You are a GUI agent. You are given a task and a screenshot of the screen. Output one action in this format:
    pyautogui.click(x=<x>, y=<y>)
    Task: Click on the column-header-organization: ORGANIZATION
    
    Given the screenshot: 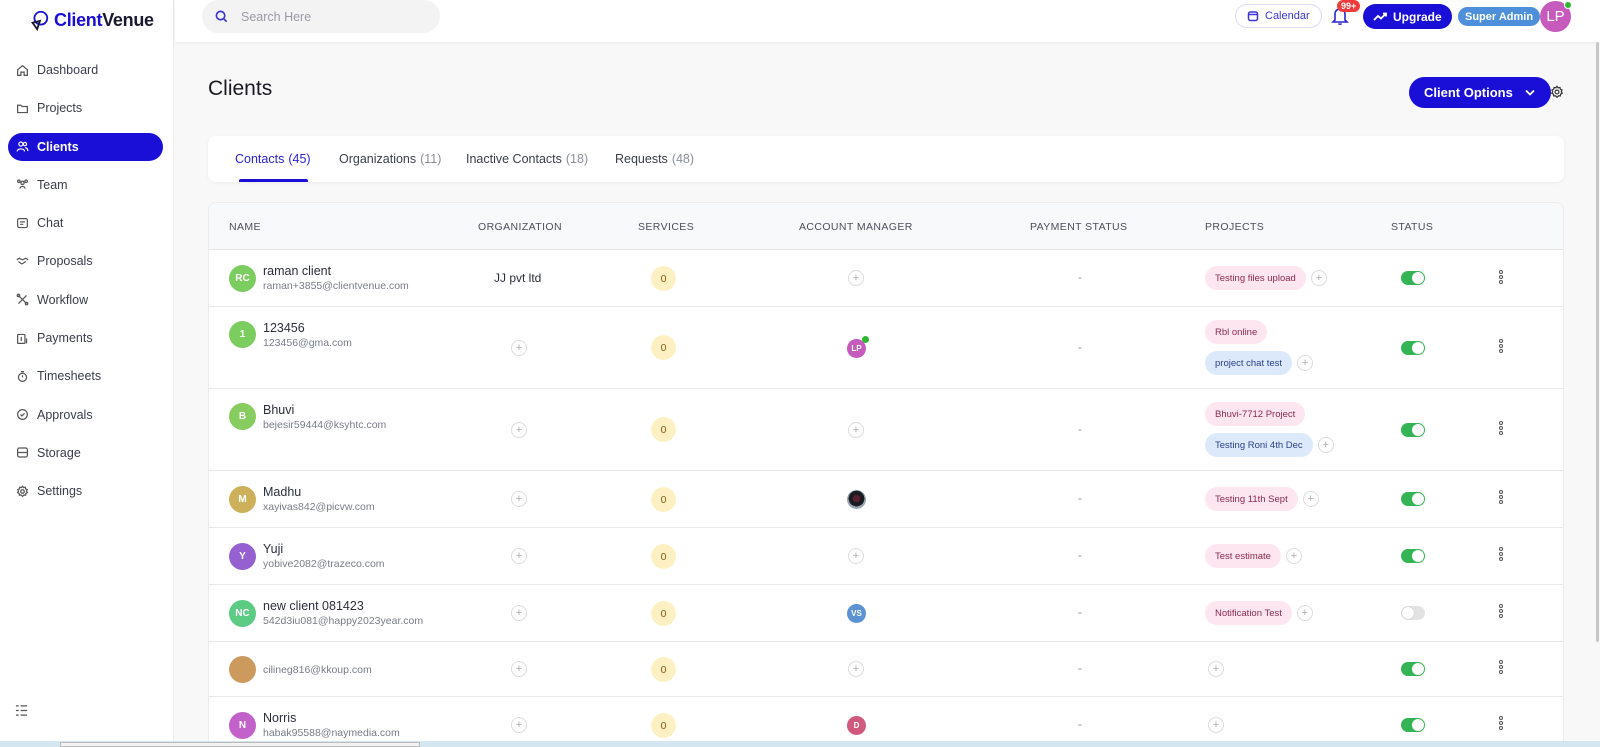 What is the action you would take?
    pyautogui.click(x=520, y=226)
    